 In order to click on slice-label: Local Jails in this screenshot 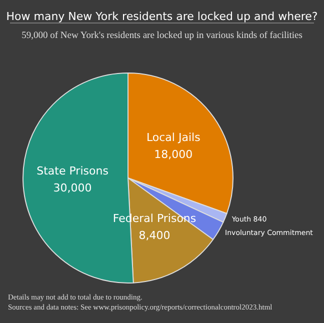, I will do `click(173, 137)`.